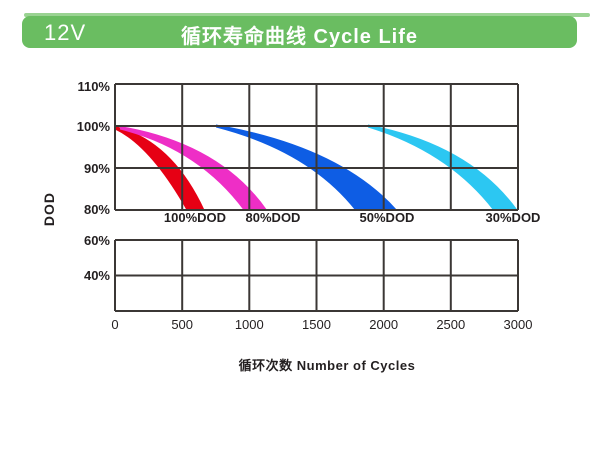 The width and height of the screenshot is (600, 451). What do you see at coordinates (387, 217) in the screenshot?
I see `label-50pct-dod: 50%DOD` at bounding box center [387, 217].